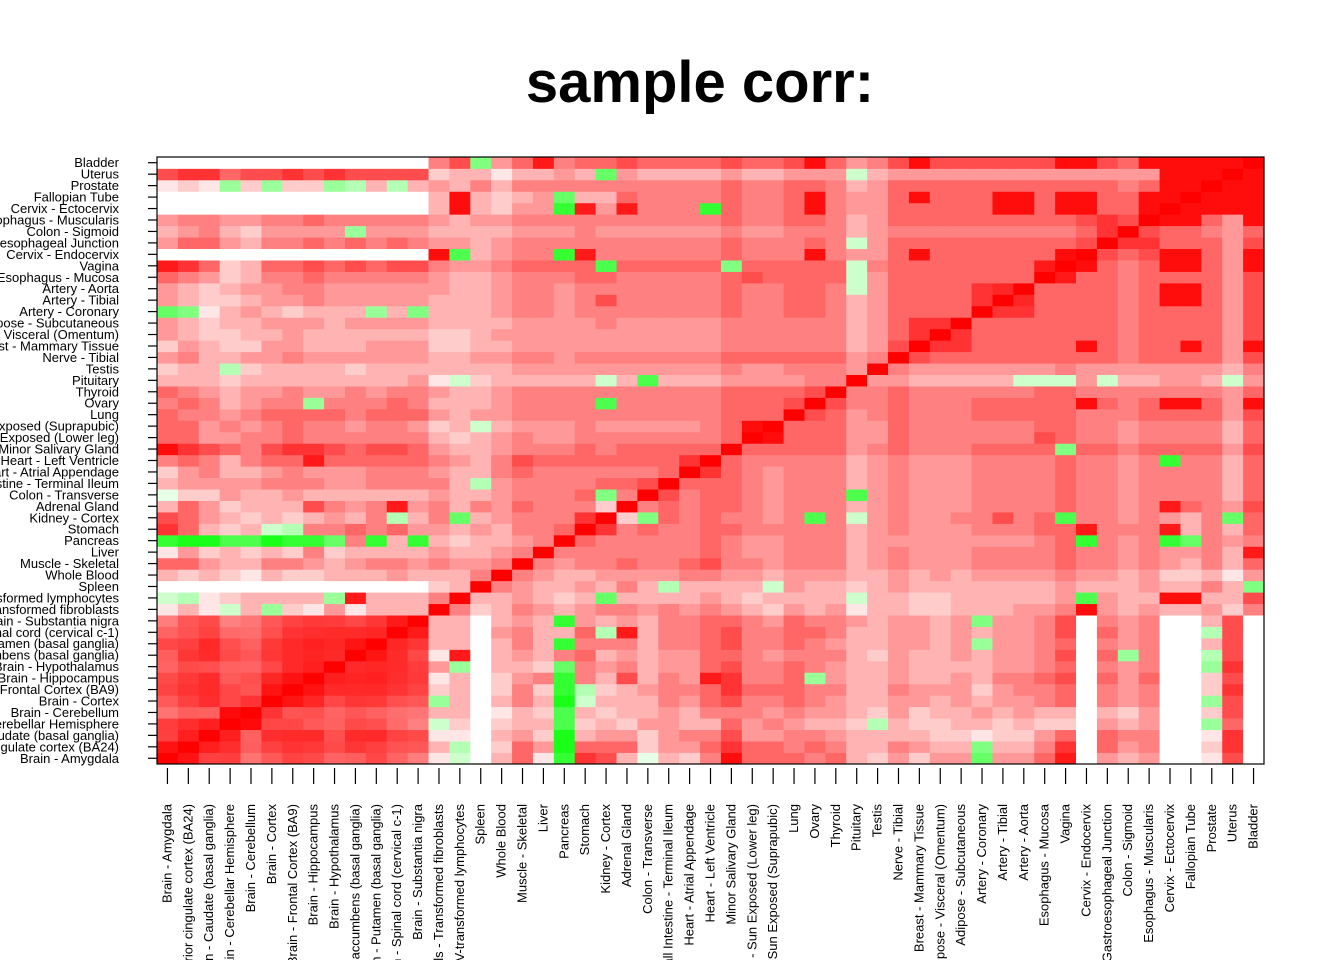 The image size is (1344, 960). What do you see at coordinates (1002, 842) in the screenshot?
I see `x-tick-label: Artery - Tibial` at bounding box center [1002, 842].